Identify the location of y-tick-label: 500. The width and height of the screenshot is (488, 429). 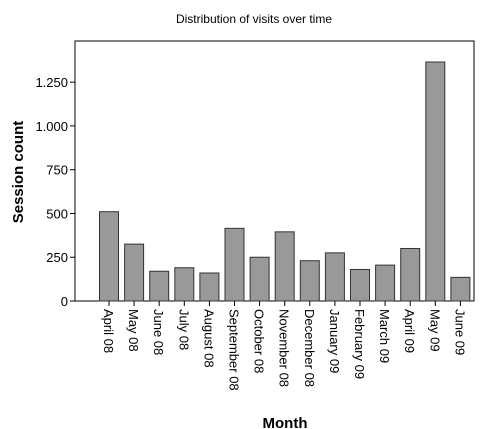
(57, 213).